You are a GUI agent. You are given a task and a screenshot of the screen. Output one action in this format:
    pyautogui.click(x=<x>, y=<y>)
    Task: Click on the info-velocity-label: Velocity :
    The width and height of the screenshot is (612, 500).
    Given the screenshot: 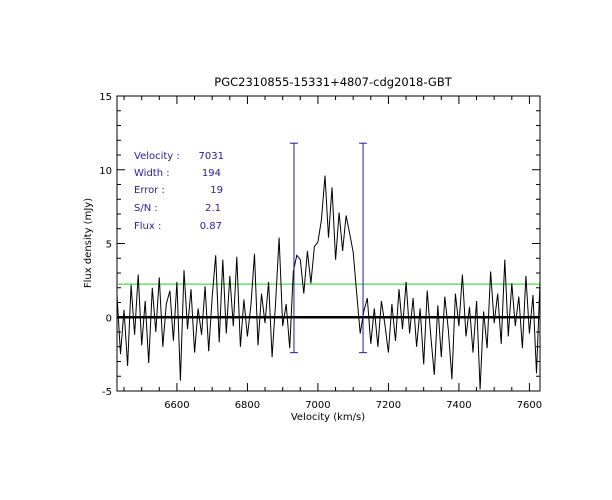 What is the action you would take?
    pyautogui.click(x=157, y=156)
    